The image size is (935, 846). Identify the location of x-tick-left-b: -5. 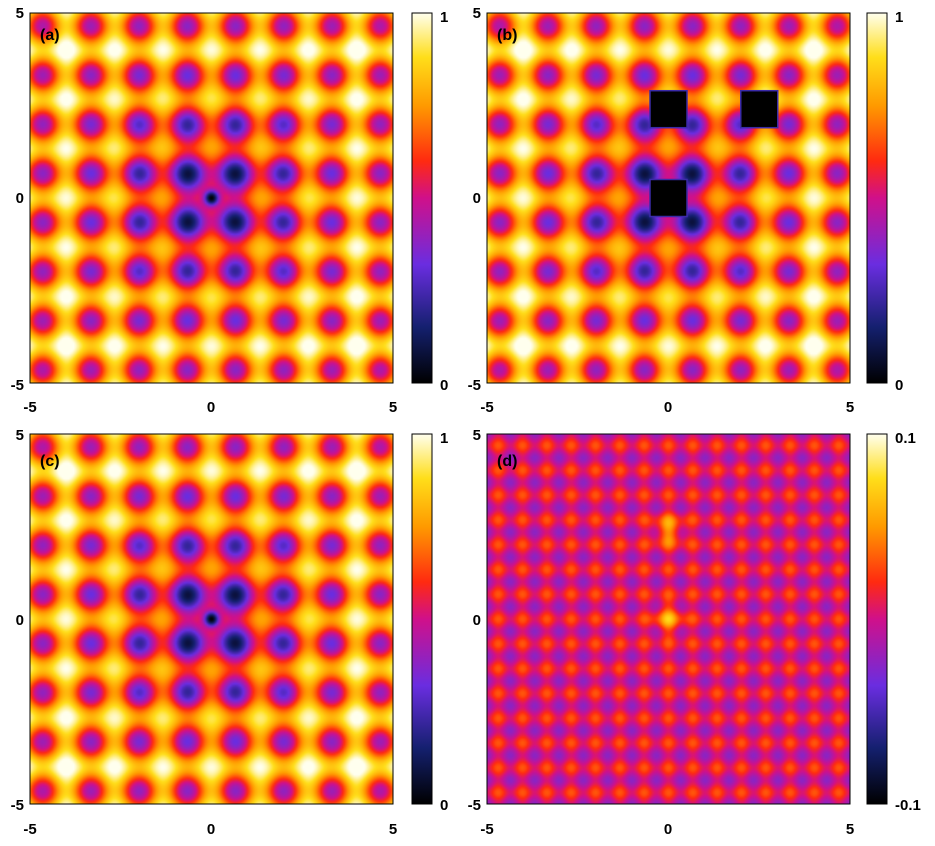
(486, 407).